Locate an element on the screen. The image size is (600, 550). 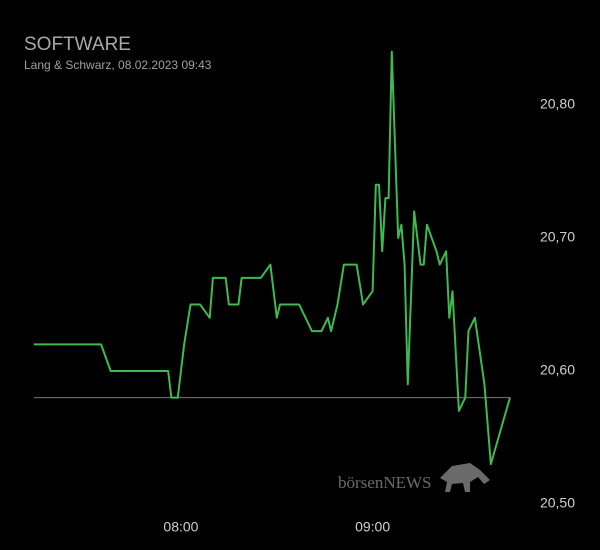
y-tick-label: 20,60 is located at coordinates (557, 370).